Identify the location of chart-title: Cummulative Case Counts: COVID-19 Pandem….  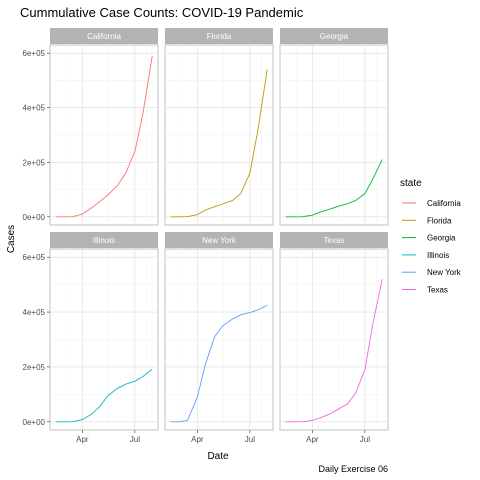
(162, 12).